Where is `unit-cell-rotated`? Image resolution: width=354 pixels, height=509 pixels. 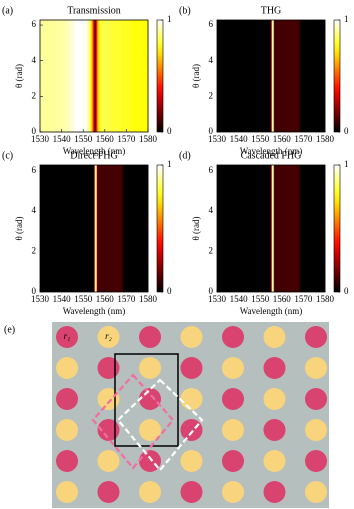 unit-cell-rotated is located at coordinates (160, 425).